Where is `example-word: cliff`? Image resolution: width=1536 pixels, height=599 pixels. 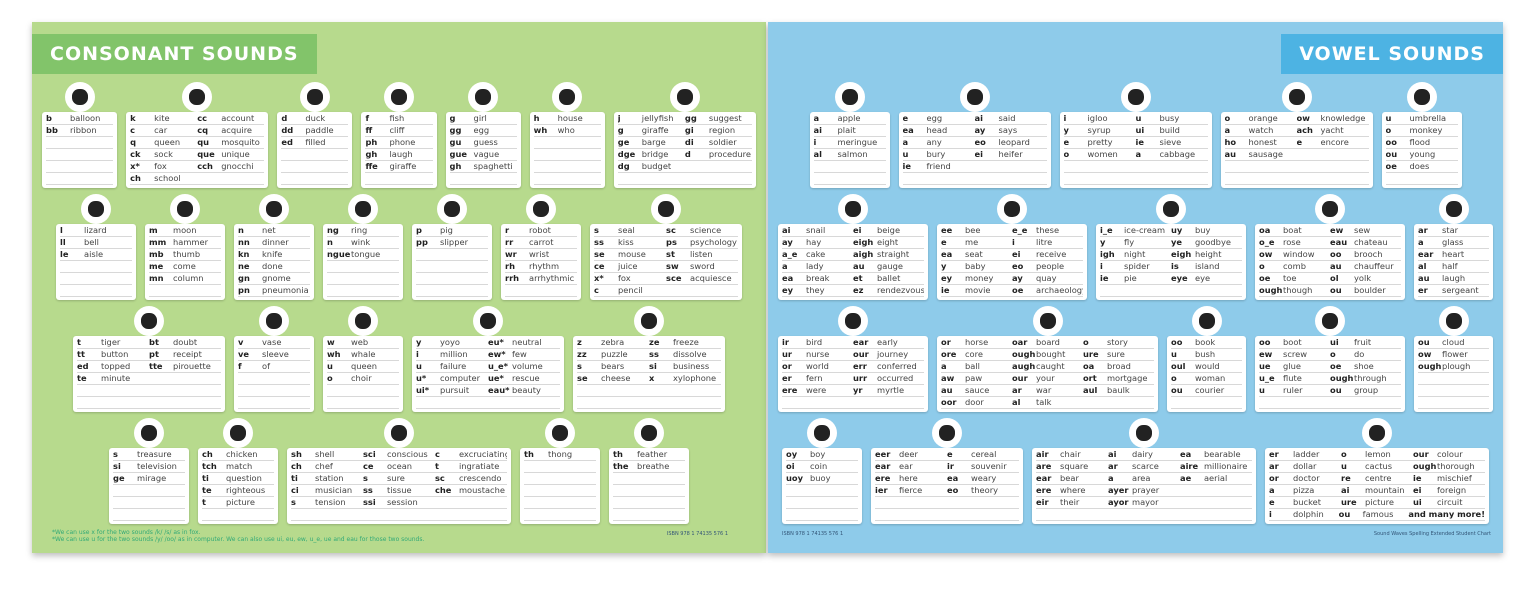 example-word: cliff is located at coordinates (397, 130).